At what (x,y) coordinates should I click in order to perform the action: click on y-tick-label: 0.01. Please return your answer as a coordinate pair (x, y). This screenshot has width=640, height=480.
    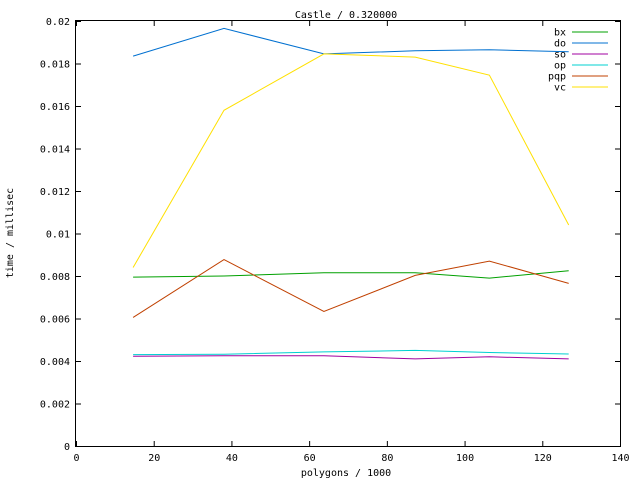
    Looking at the image, I should click on (58, 235).